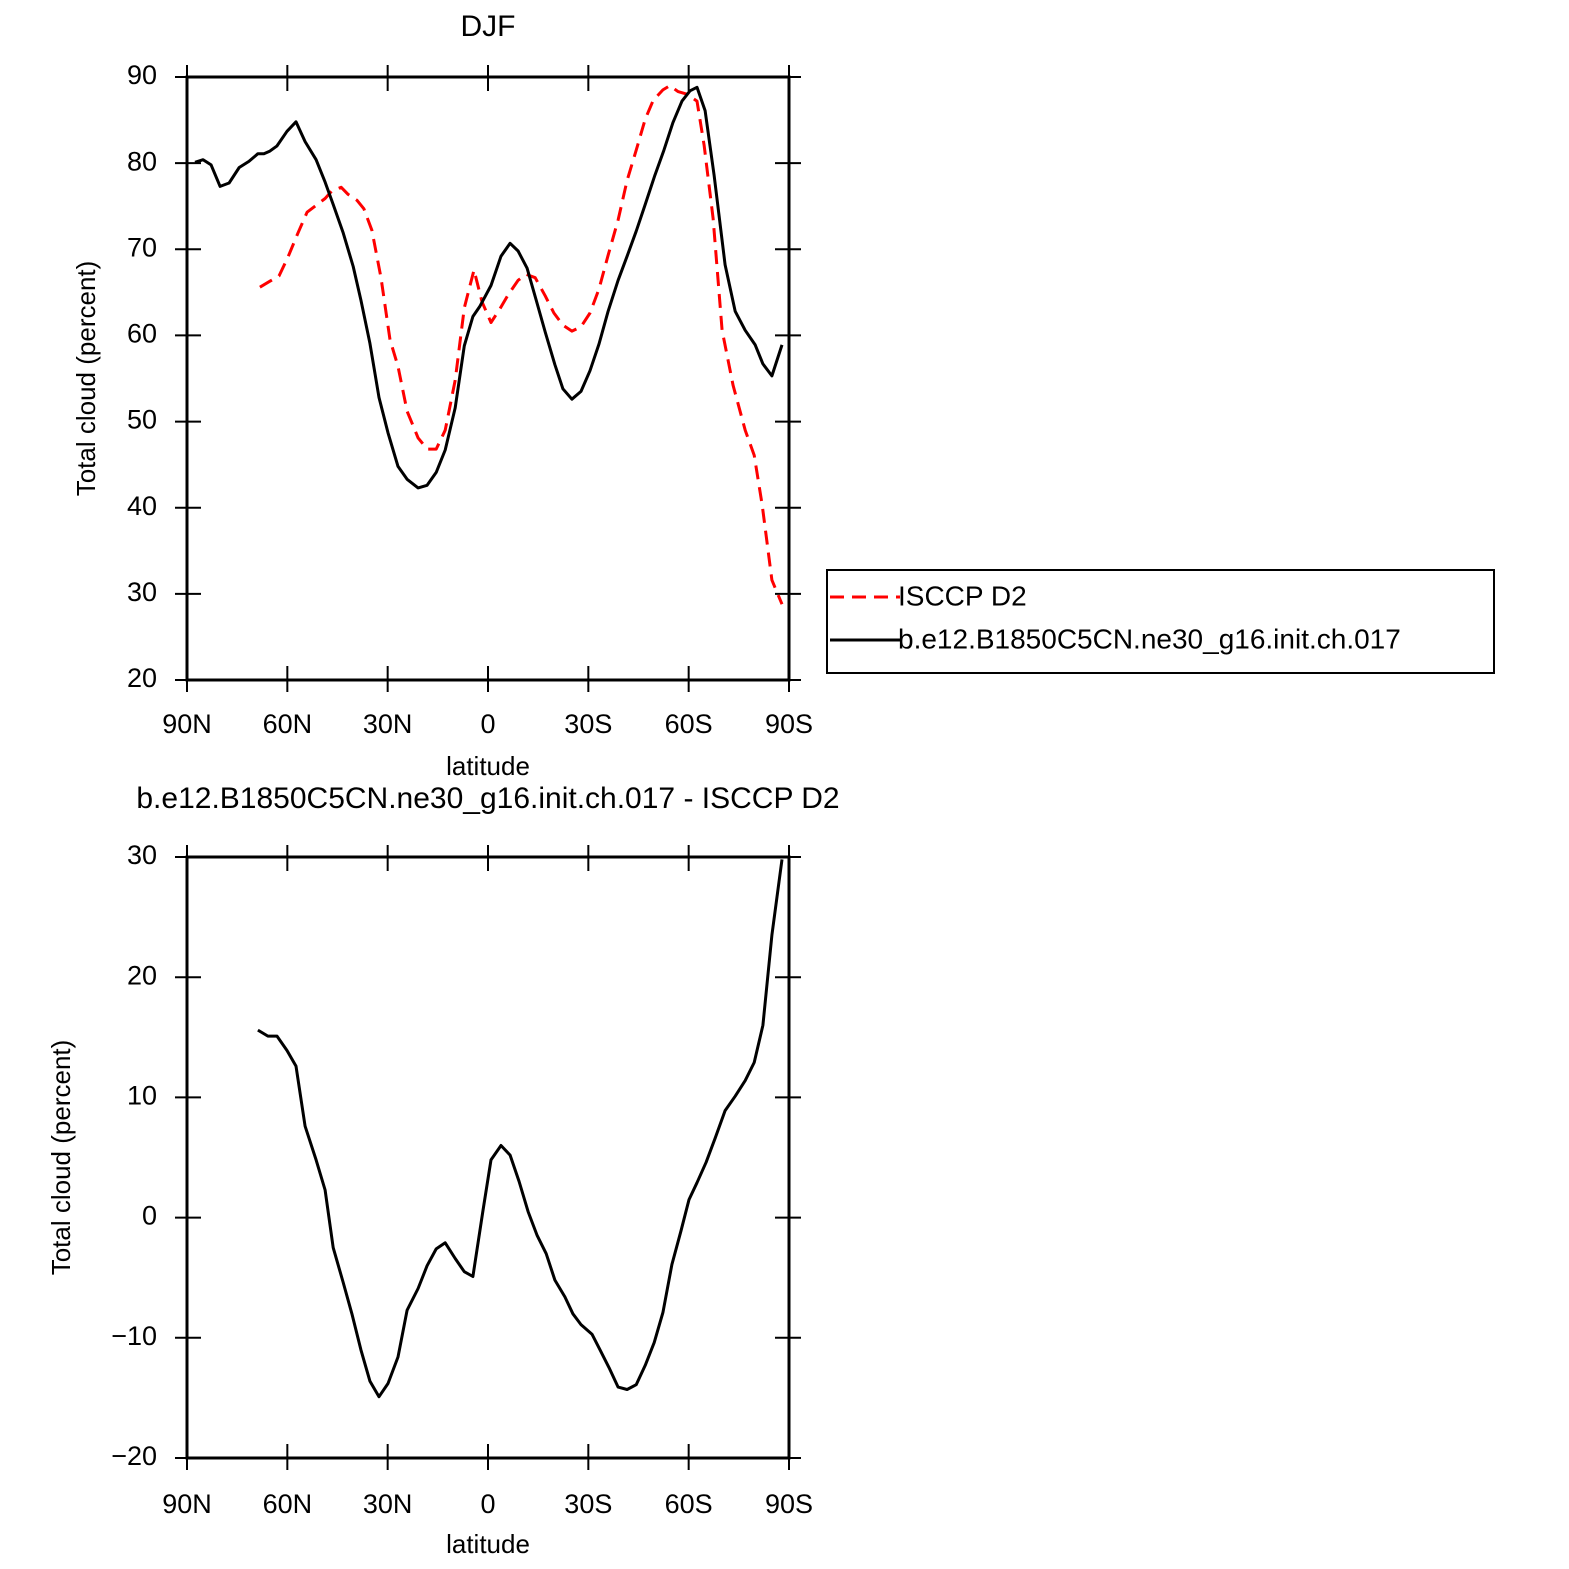  What do you see at coordinates (149, 1216) in the screenshot?
I see `y-tick-label: 0` at bounding box center [149, 1216].